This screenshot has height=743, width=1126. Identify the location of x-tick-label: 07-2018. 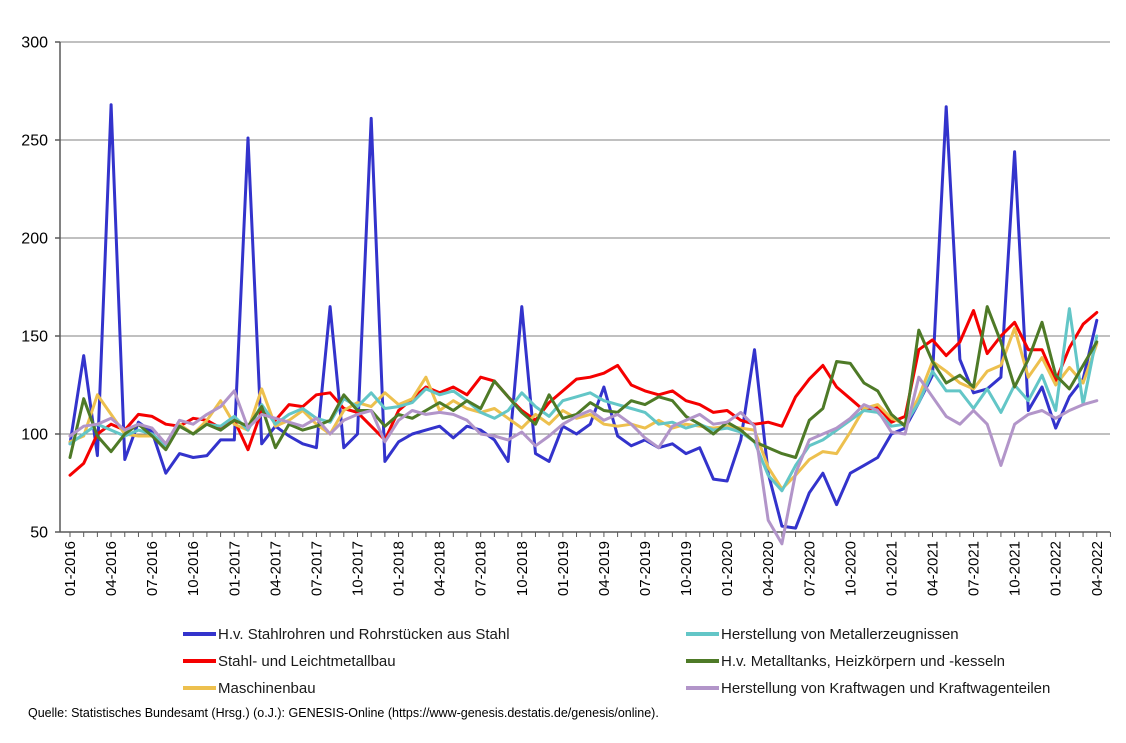
(481, 568).